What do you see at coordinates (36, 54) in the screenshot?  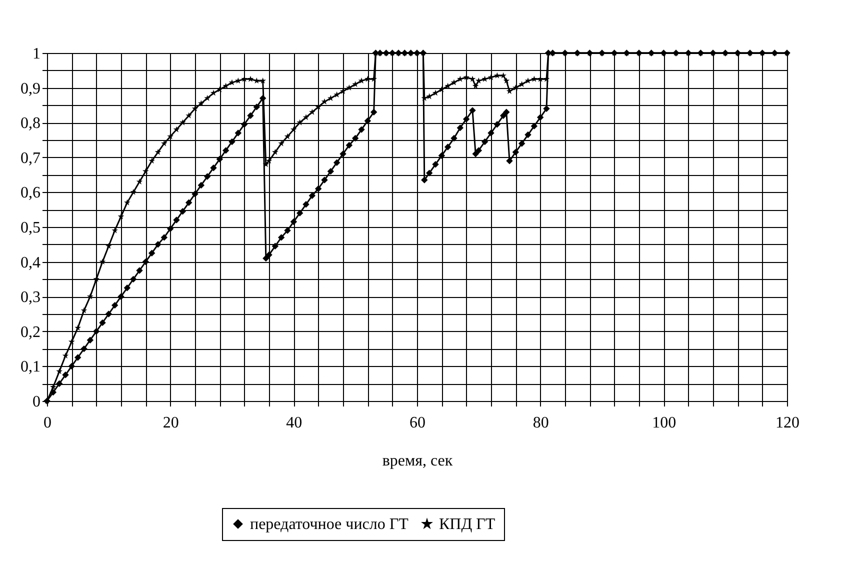 I see `y-tick-label: 1` at bounding box center [36, 54].